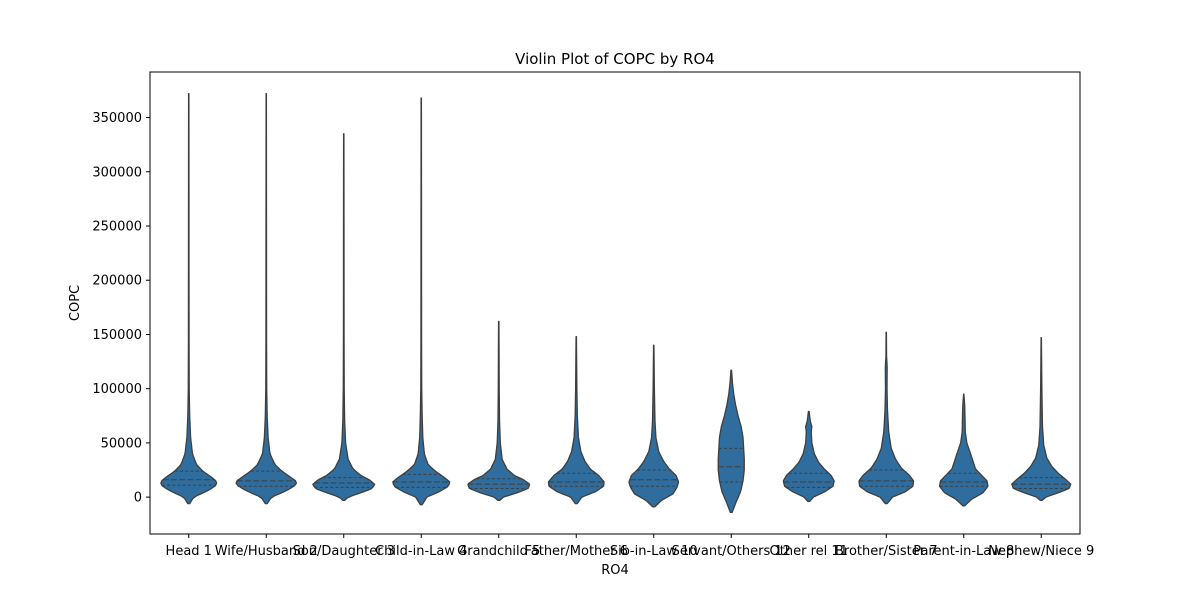 This screenshot has width=1200, height=600. I want to click on chart-title: Violin Plot of COPC by RO4, so click(615, 59).